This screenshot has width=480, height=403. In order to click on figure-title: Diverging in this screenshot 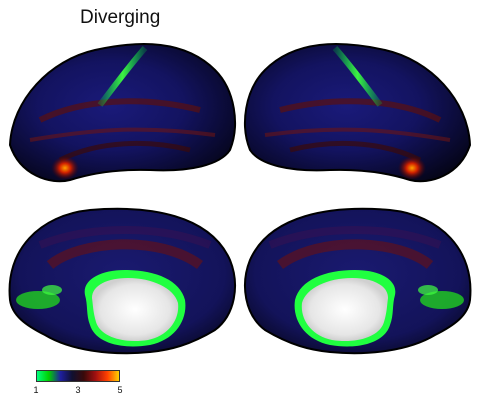, I will do `click(120, 17)`.